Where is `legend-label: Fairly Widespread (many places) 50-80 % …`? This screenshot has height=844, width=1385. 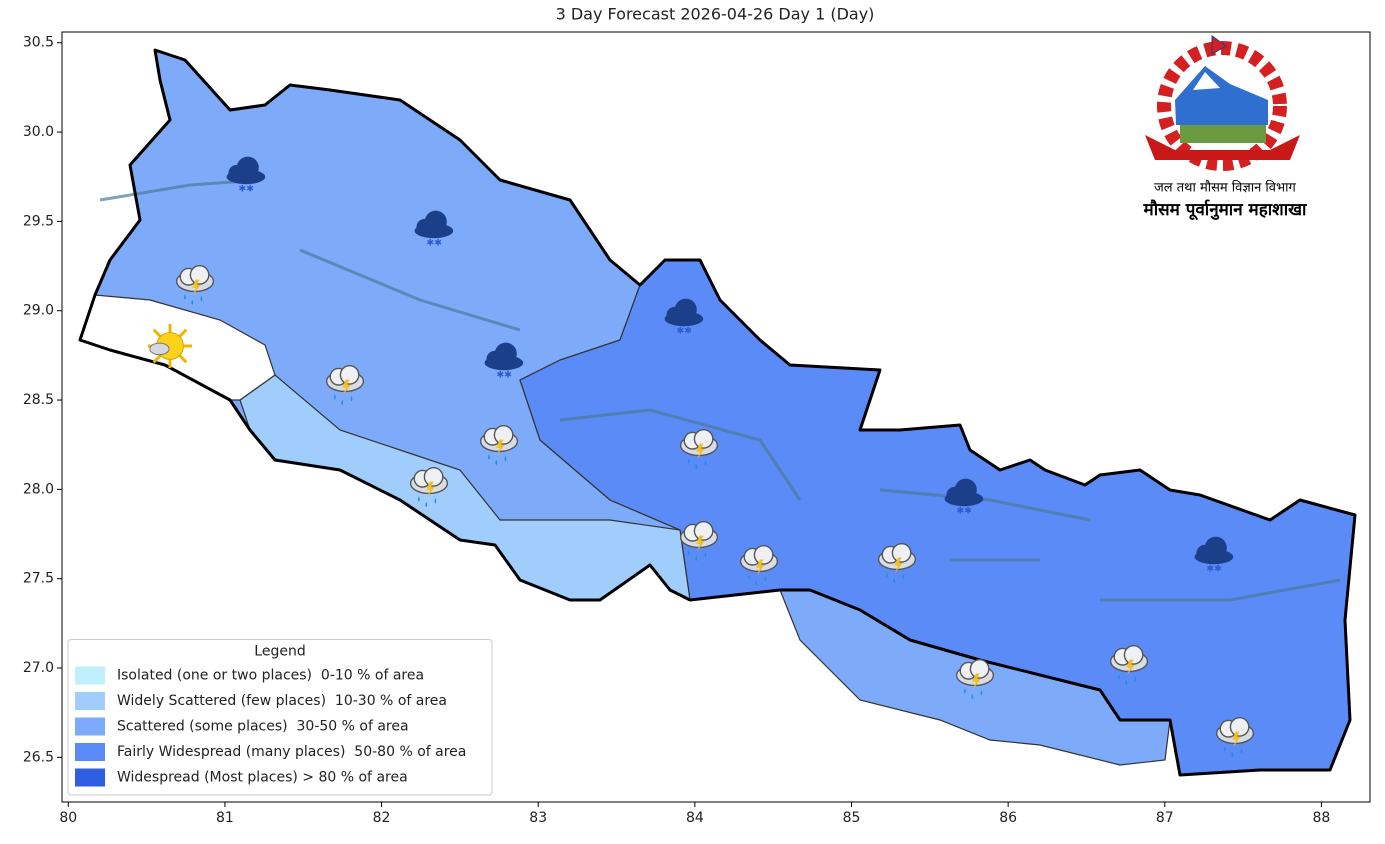 legend-label: Fairly Widespread (many places) 50-80 % … is located at coordinates (291, 752).